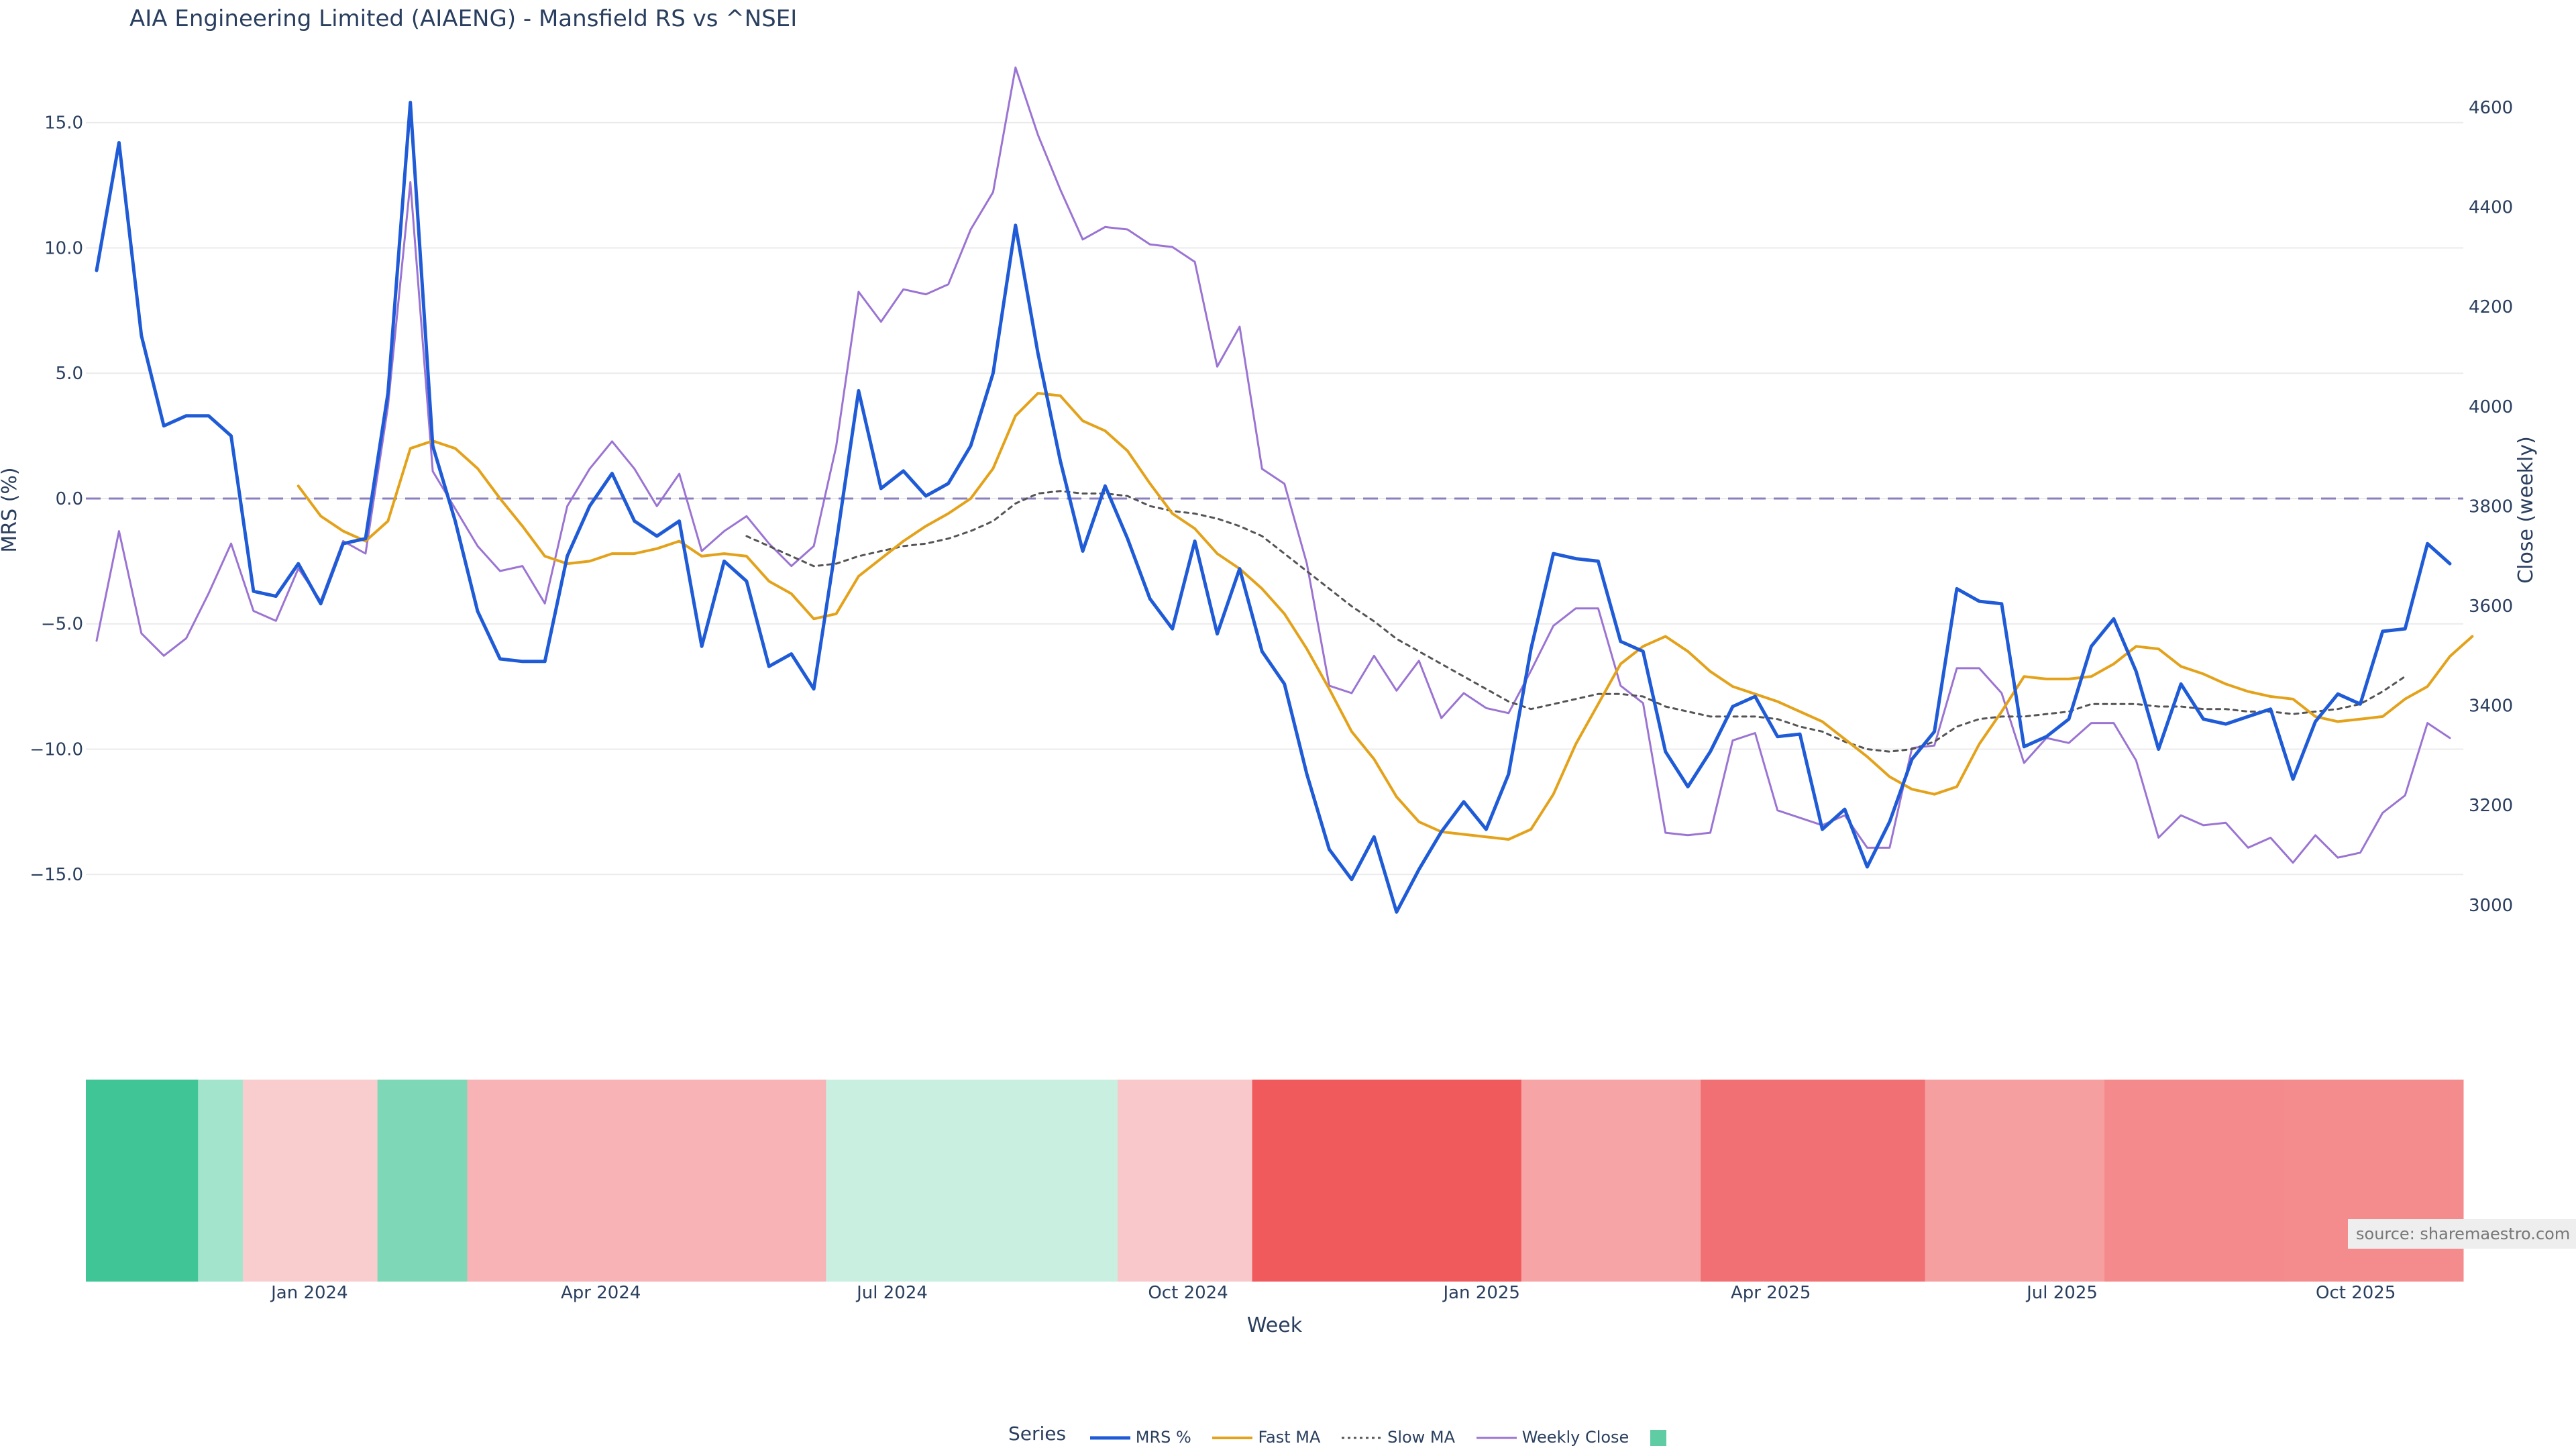 This screenshot has width=2576, height=1452. Describe the element at coordinates (1188, 1293) in the screenshot. I see `x-tick-label: Oct 2024` at that location.